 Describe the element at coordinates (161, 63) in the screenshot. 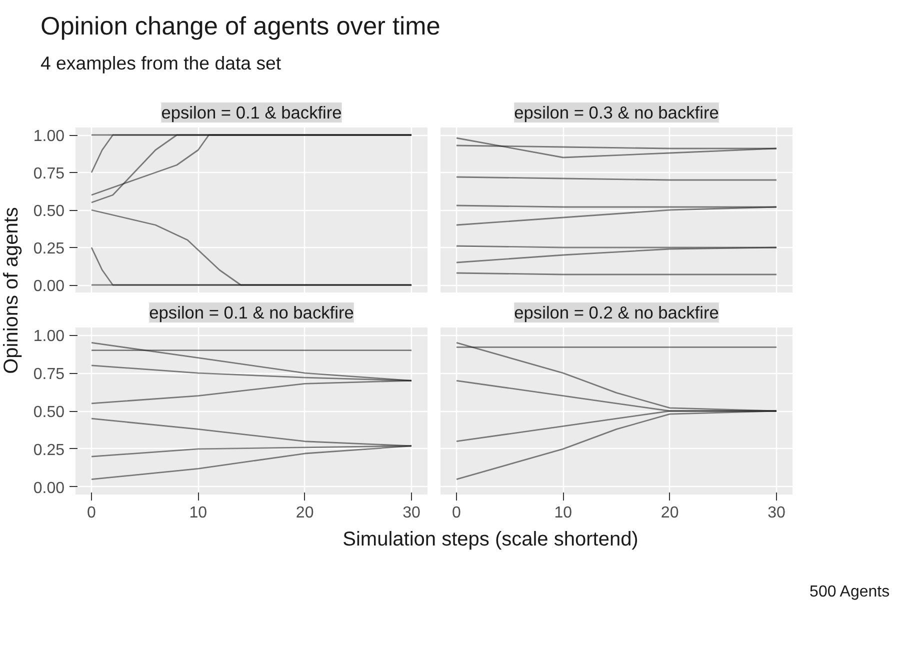

I see `text: 4 examples from the data set` at that location.